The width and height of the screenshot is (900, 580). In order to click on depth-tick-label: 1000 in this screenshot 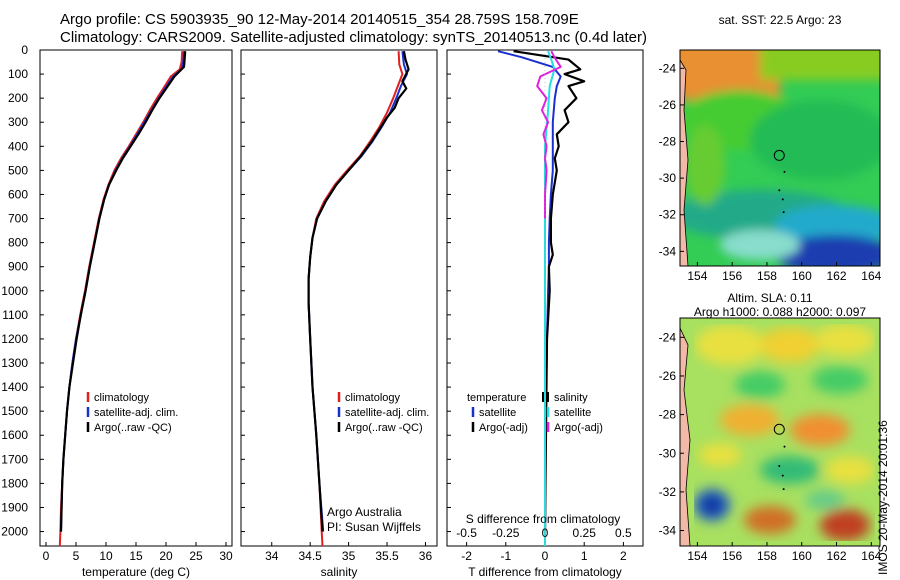, I will do `click(14, 291)`.